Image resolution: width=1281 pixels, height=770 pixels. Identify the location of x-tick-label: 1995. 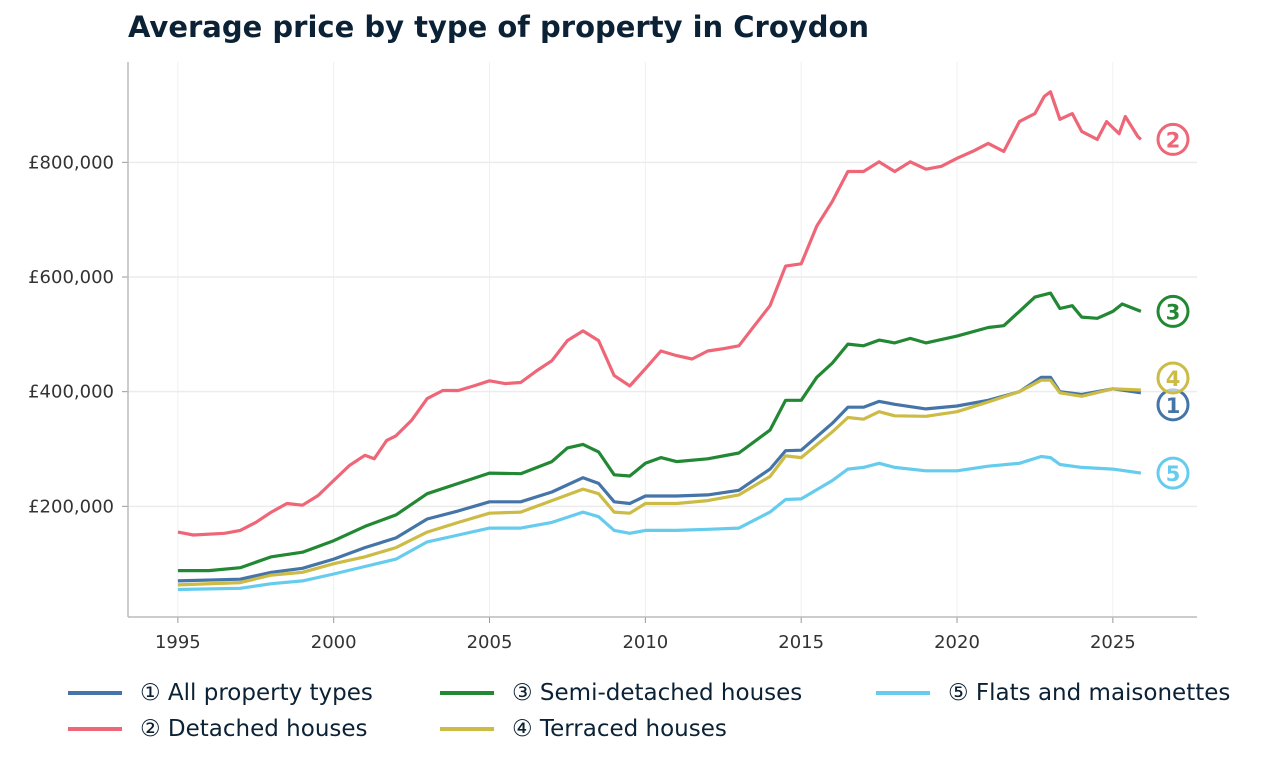
(178, 642).